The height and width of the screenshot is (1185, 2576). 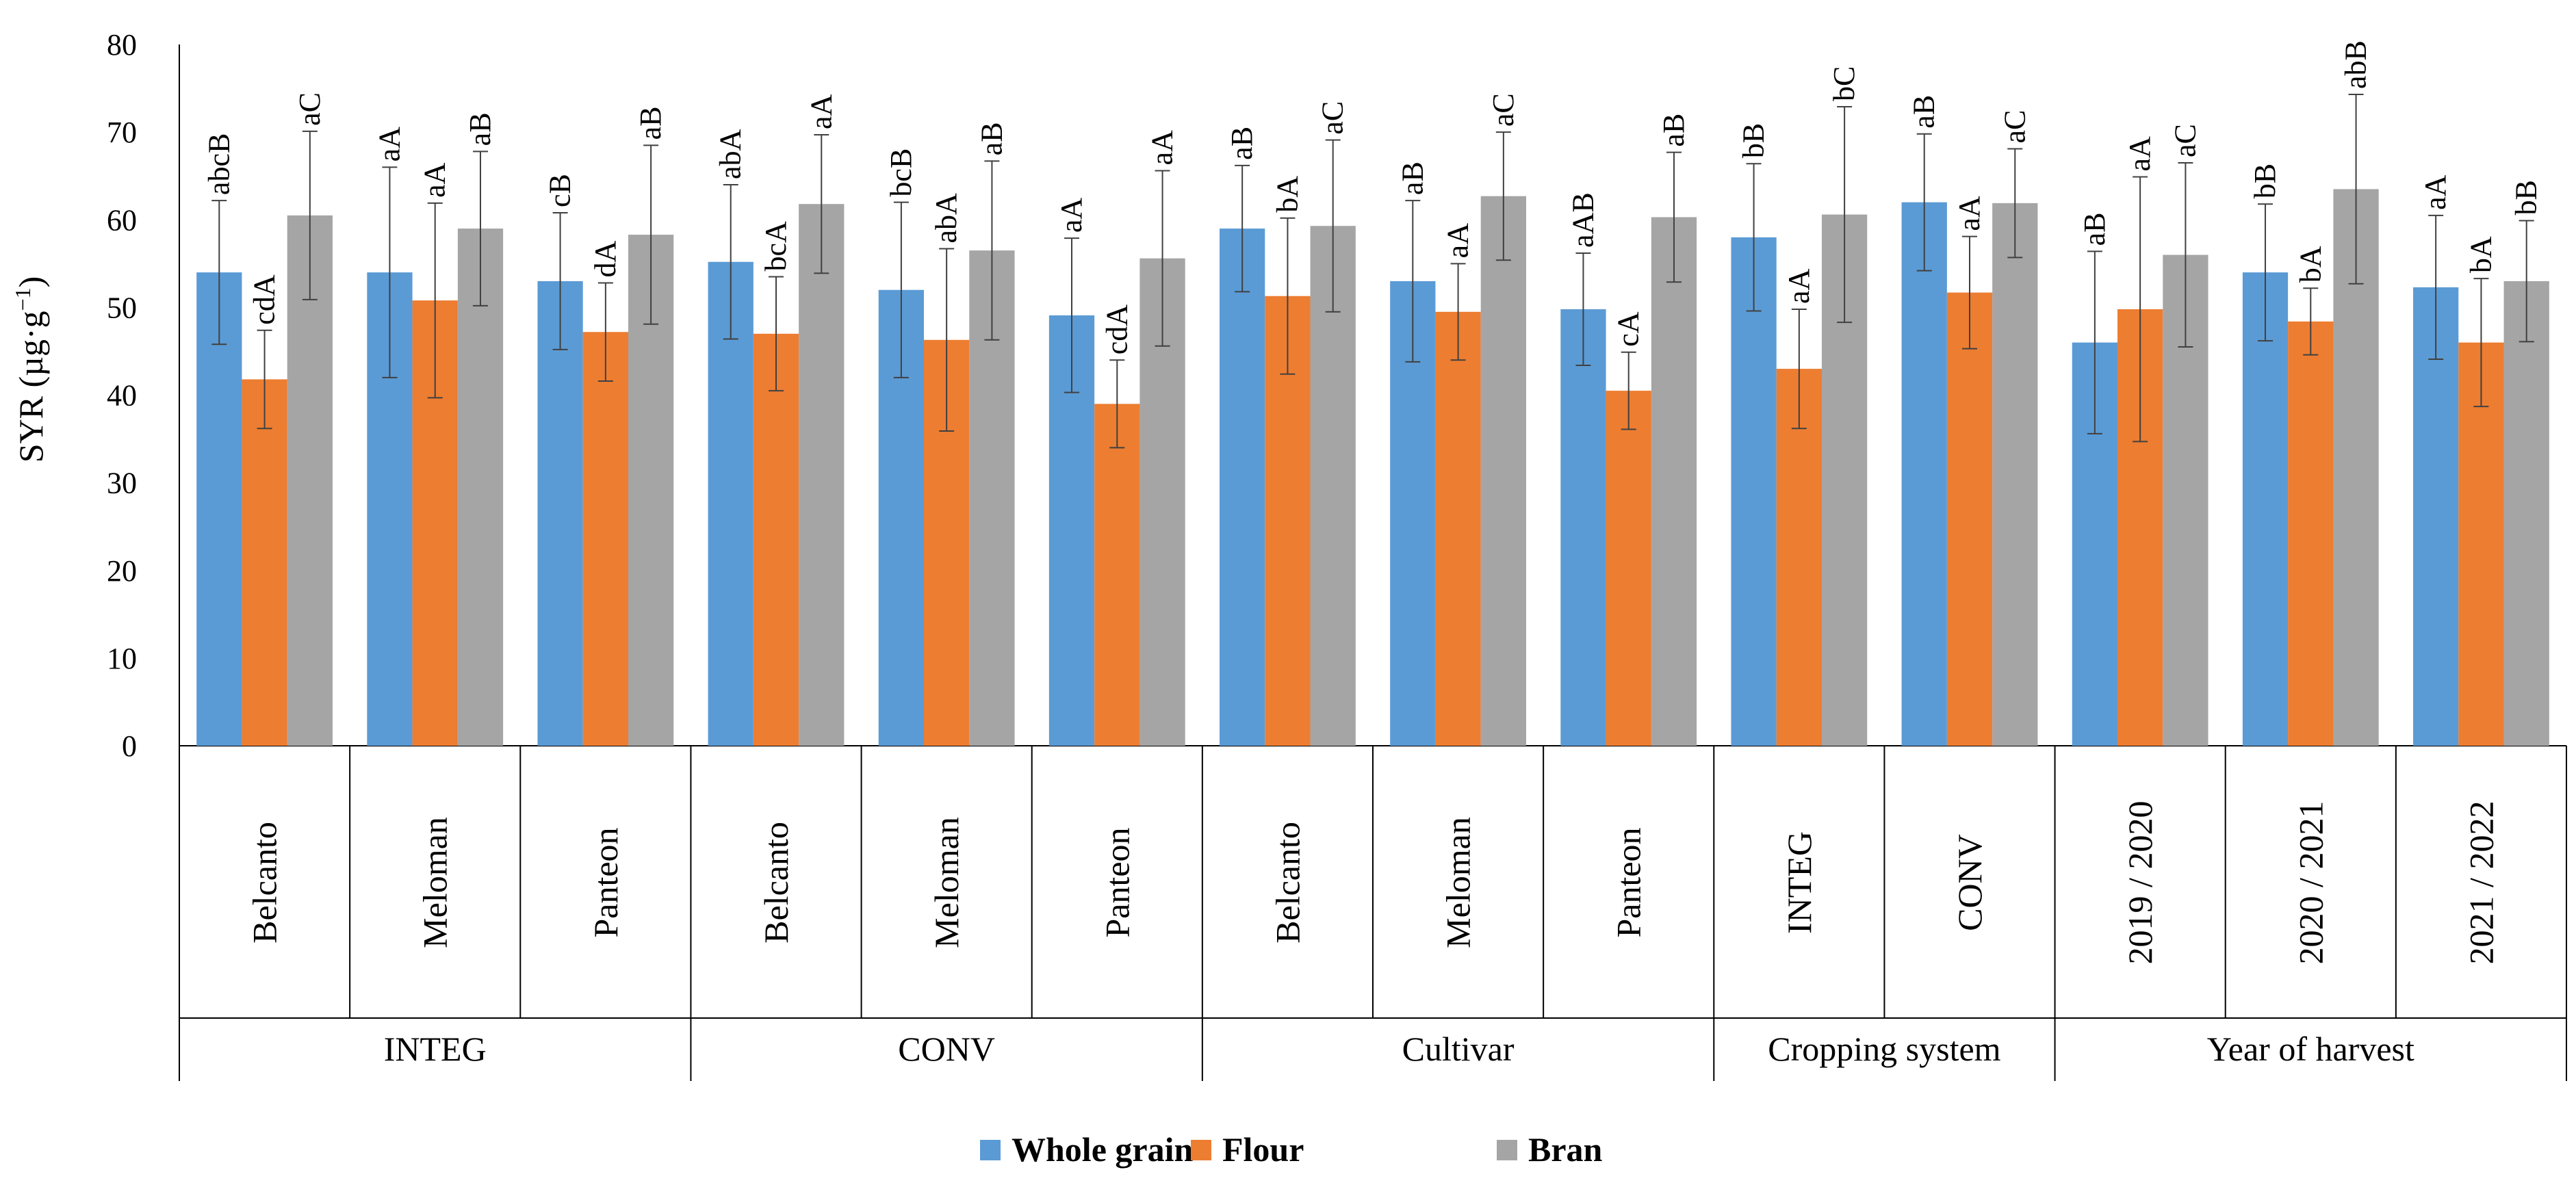 What do you see at coordinates (1969, 882) in the screenshot?
I see `x-category-label: CONV` at bounding box center [1969, 882].